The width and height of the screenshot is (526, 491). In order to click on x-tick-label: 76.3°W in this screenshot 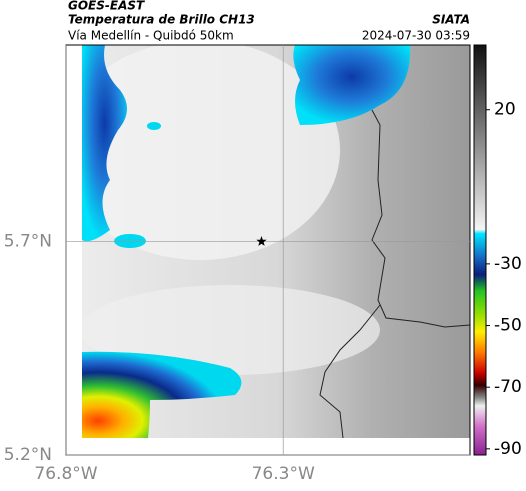, I will do `click(283, 474)`.